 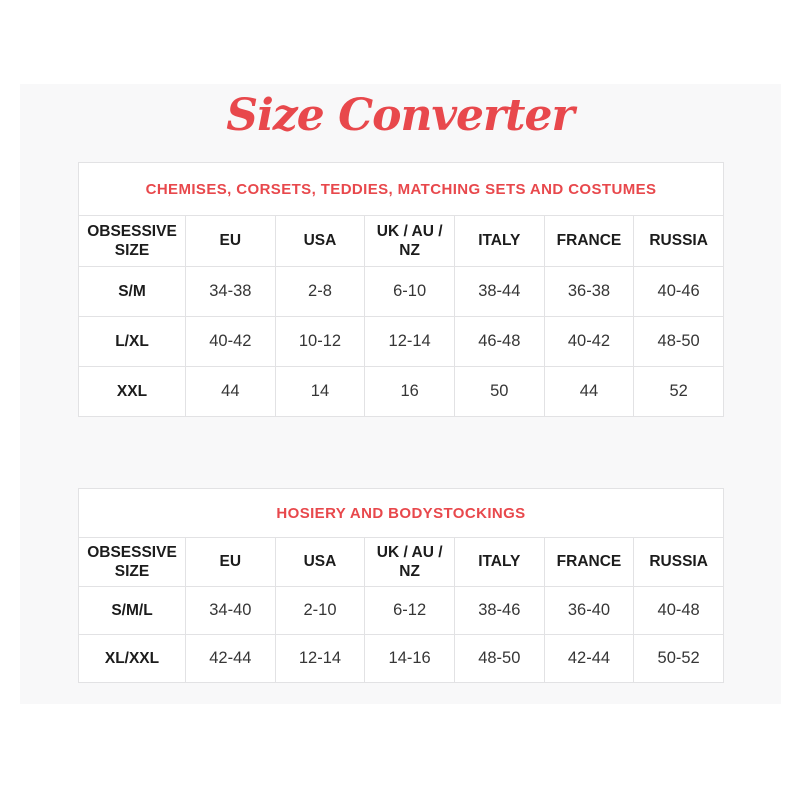 I want to click on size-cell: 40-46, so click(x=678, y=291).